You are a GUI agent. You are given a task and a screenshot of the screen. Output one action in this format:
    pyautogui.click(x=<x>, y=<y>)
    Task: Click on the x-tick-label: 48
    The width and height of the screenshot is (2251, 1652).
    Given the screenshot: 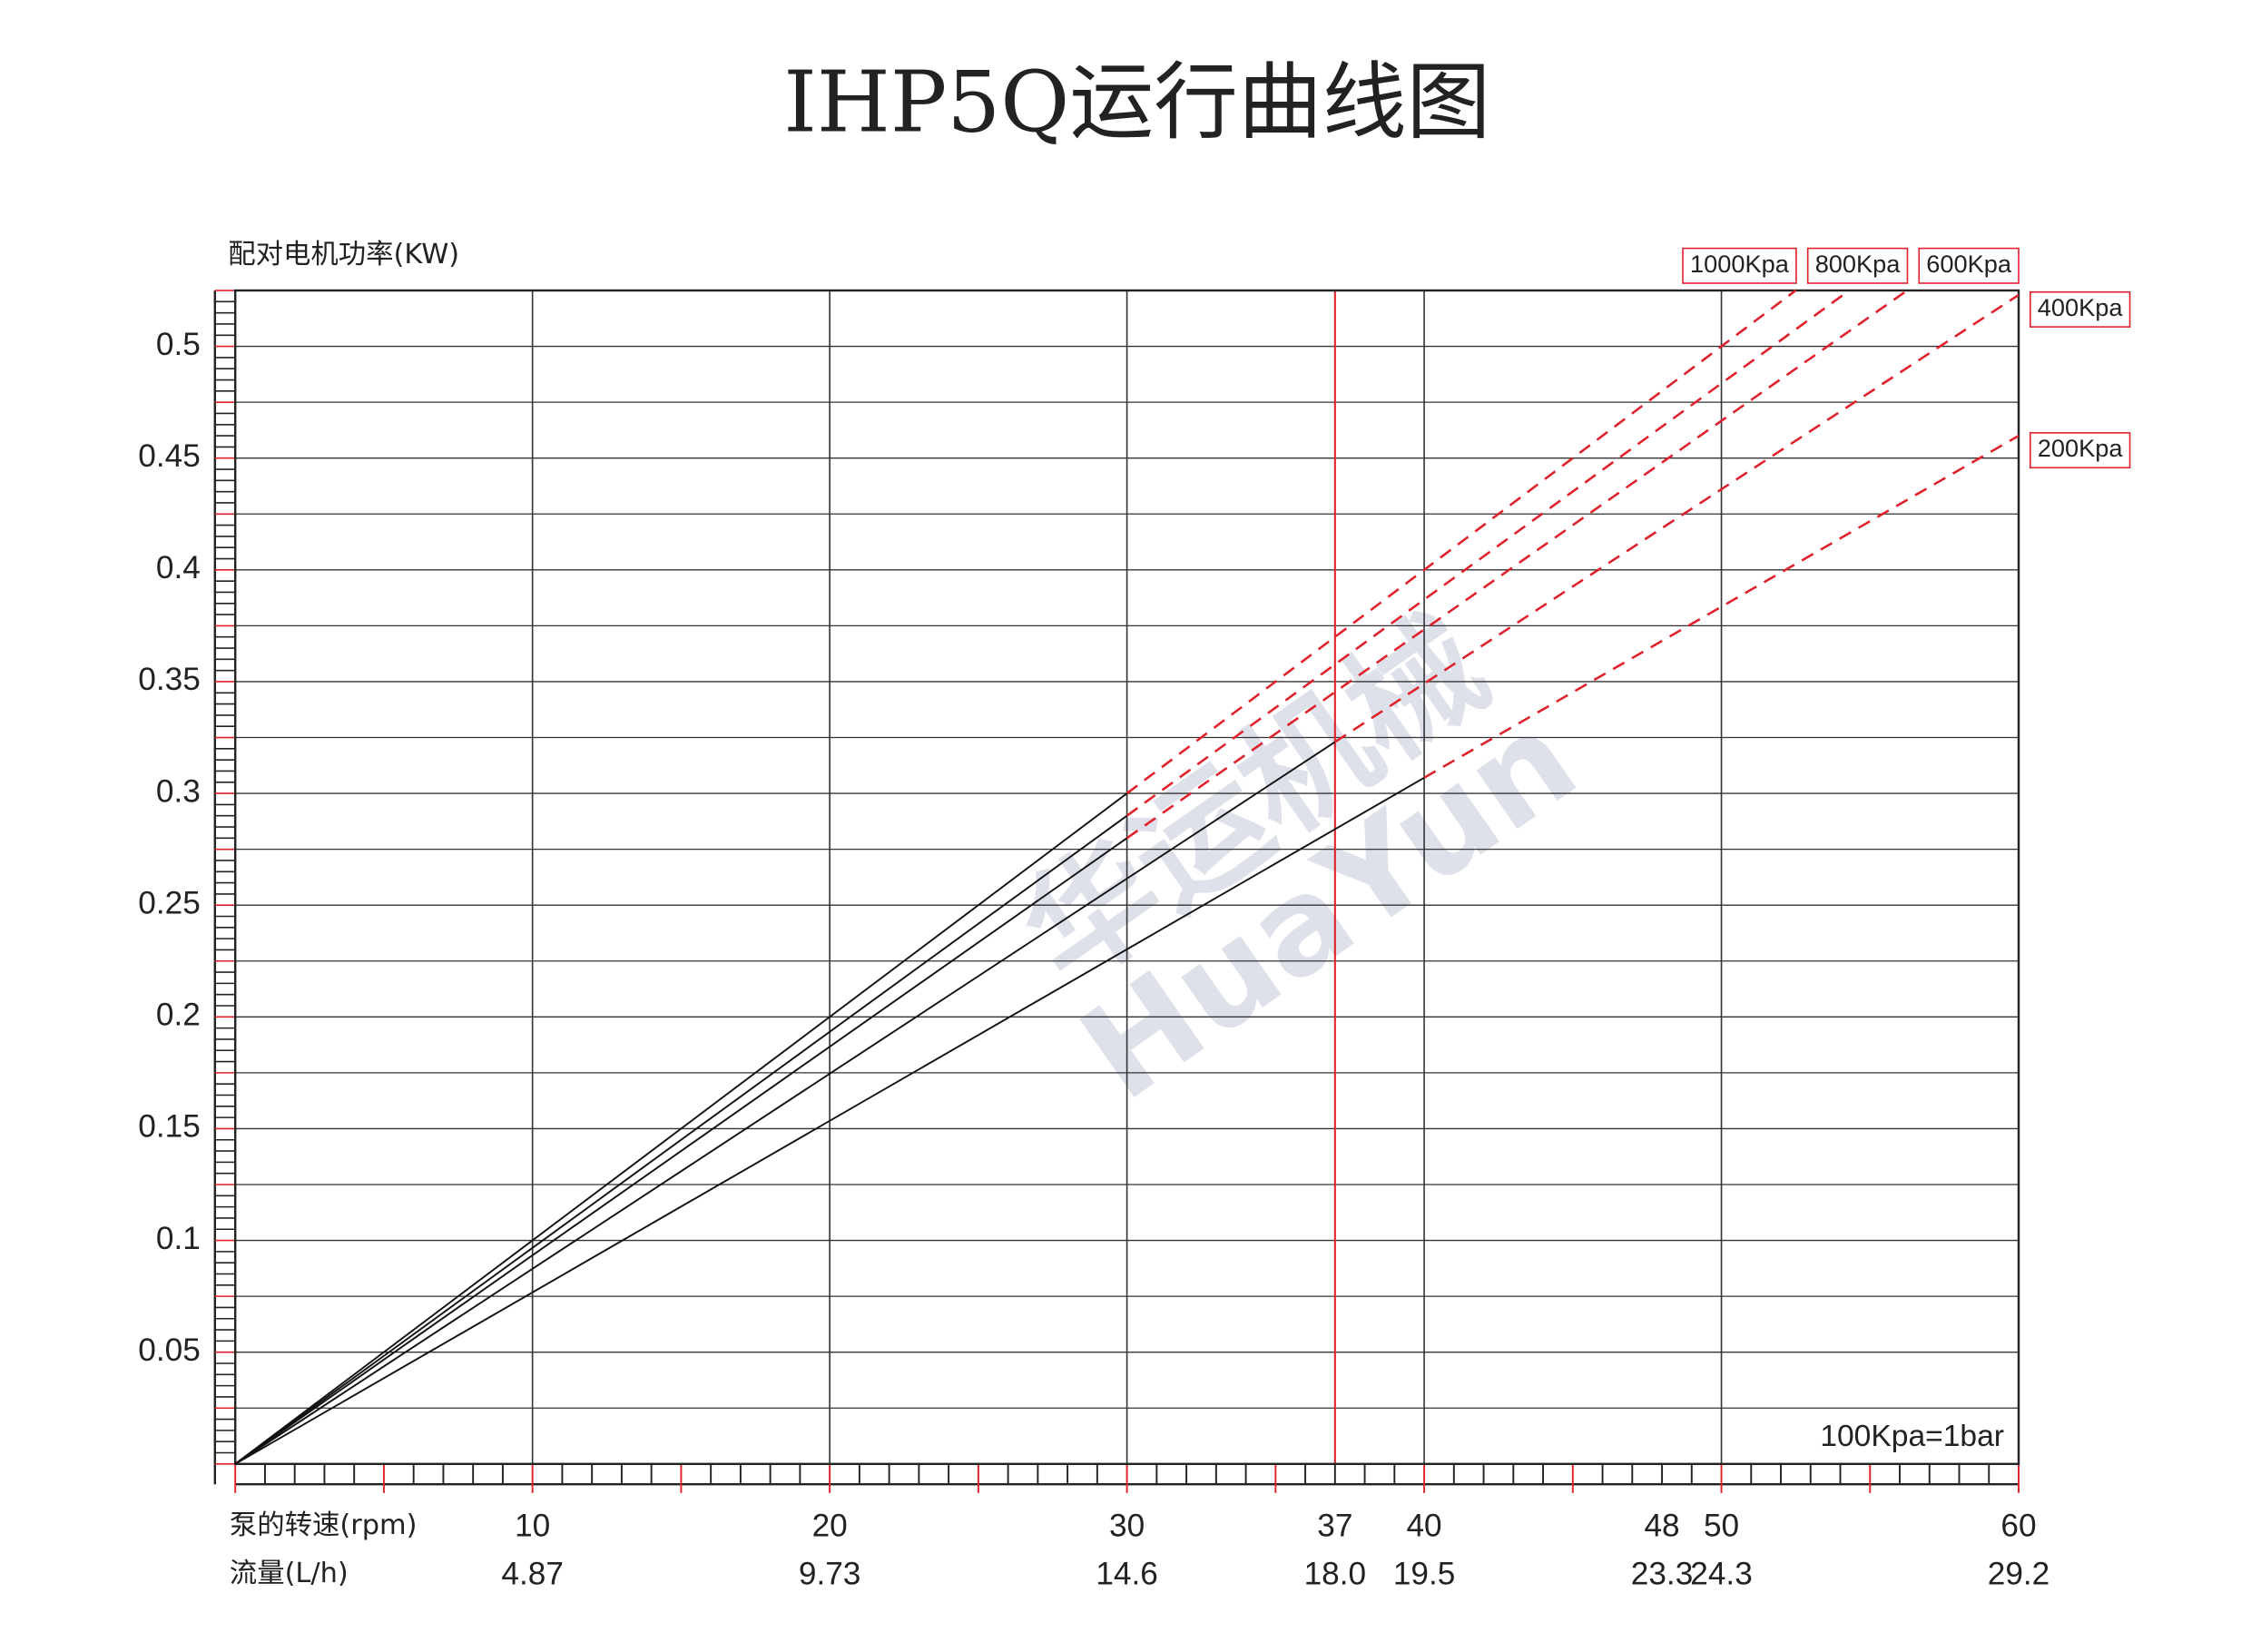 What is the action you would take?
    pyautogui.click(x=1662, y=1525)
    